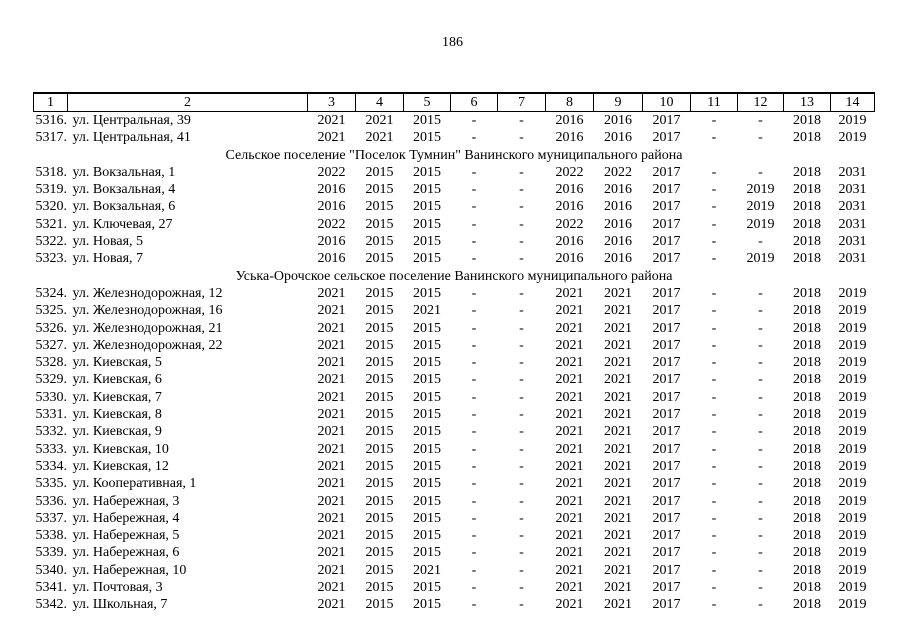  Describe the element at coordinates (122, 224) in the screenshot. I see `address-cell: ул. Ключевая, 27` at that location.